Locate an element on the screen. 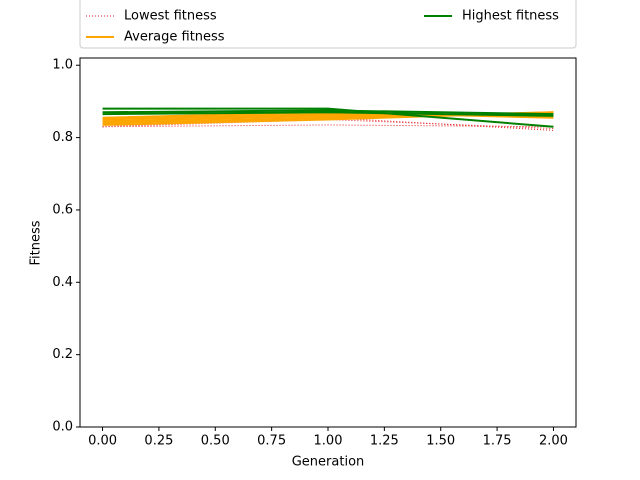 The width and height of the screenshot is (640, 480). x-tick-label: 1.50 is located at coordinates (440, 441).